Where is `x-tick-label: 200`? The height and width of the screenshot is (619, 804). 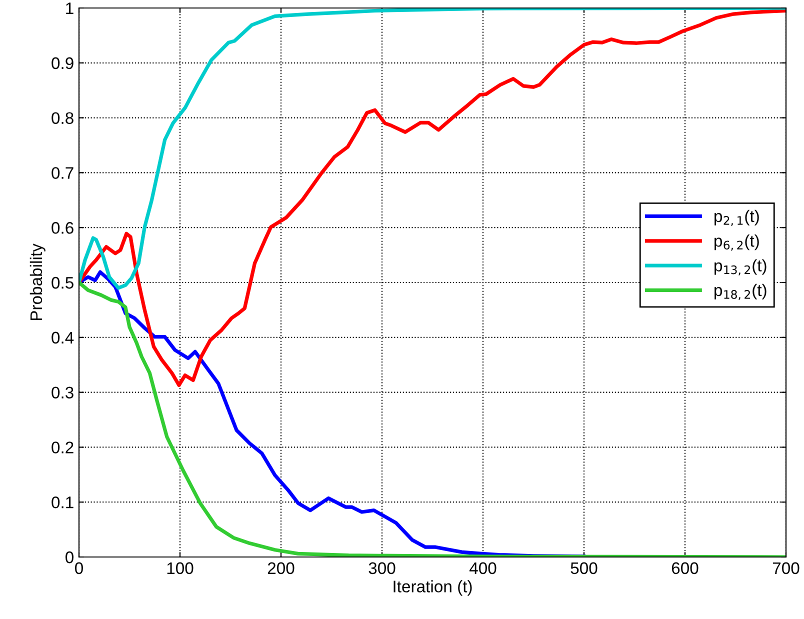
x-tick-label: 200 is located at coordinates (281, 568).